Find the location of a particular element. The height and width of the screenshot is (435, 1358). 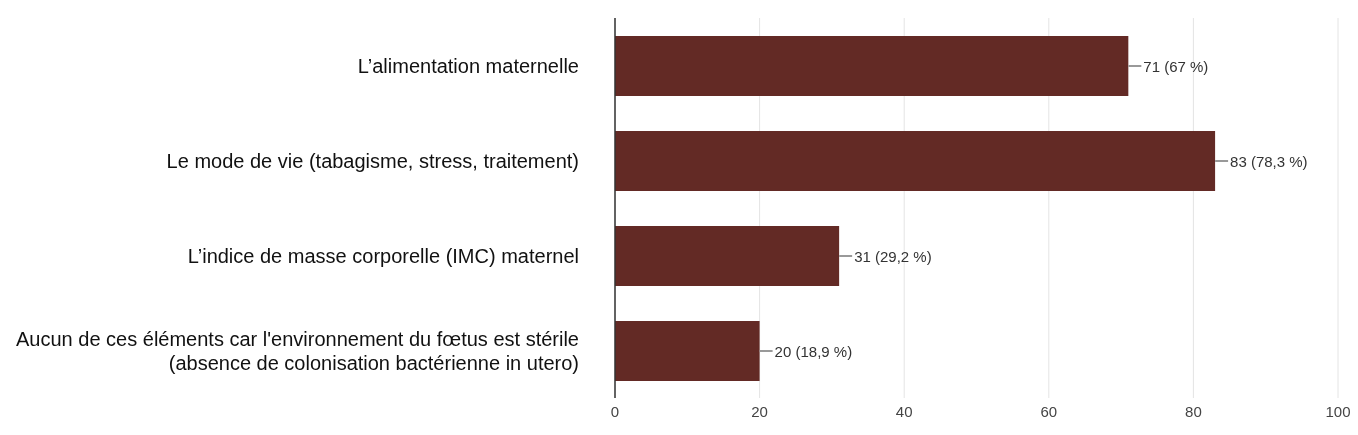

data-label: 71 (67 %) is located at coordinates (1176, 66).